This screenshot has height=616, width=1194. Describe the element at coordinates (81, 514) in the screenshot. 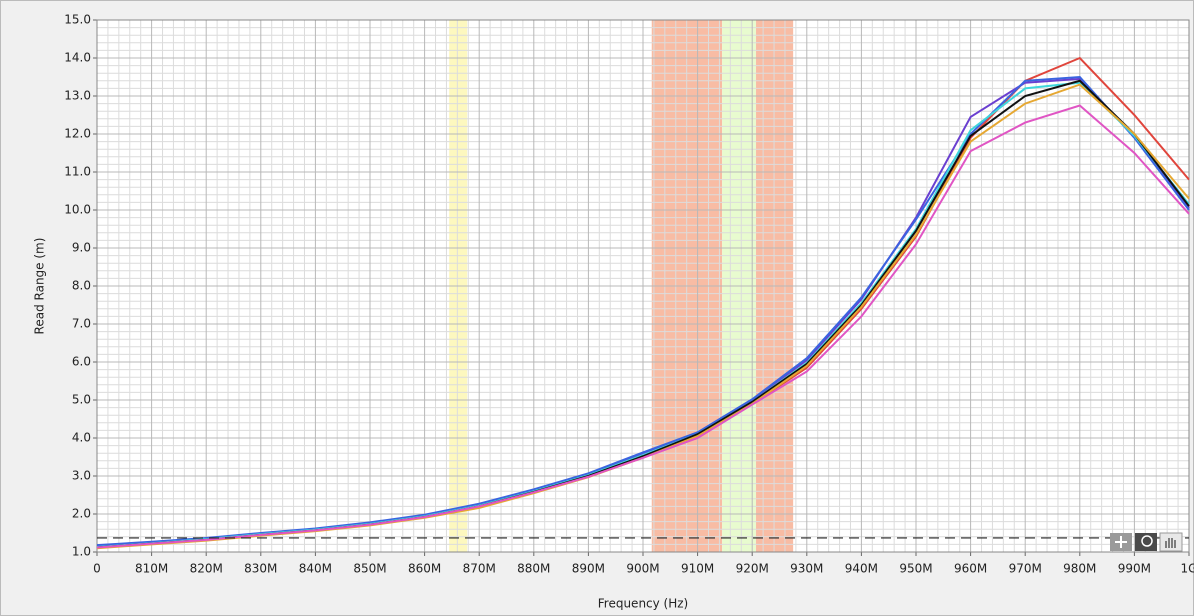

I see `y-tick-label: 2.0` at that location.